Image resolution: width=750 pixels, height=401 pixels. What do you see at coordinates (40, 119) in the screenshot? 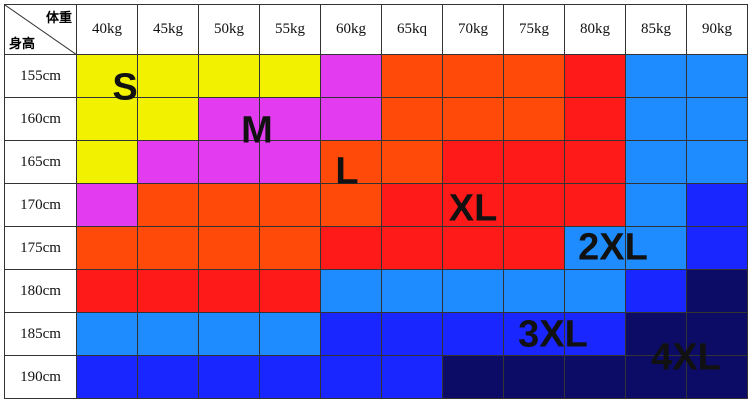
I see `row-header: 160cm` at bounding box center [40, 119].